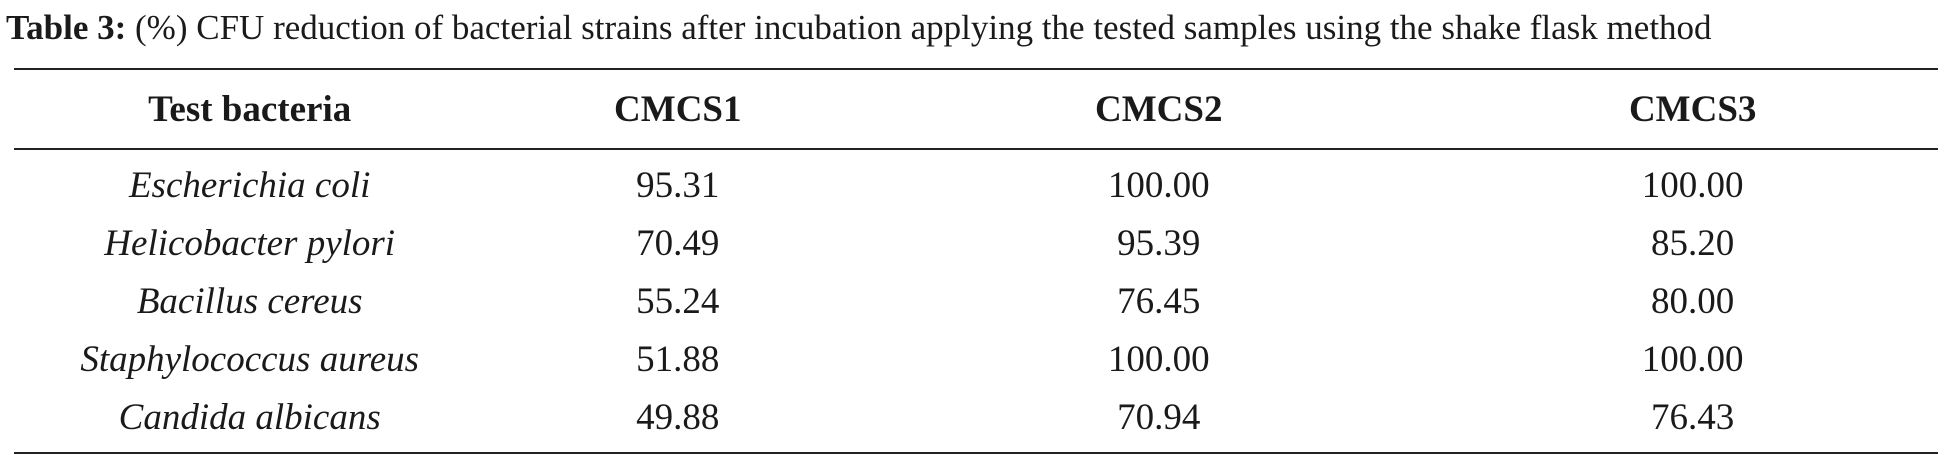 The image size is (1953, 455). Describe the element at coordinates (1693, 243) in the screenshot. I see `value-cell-cmcs3: 85.20` at that location.